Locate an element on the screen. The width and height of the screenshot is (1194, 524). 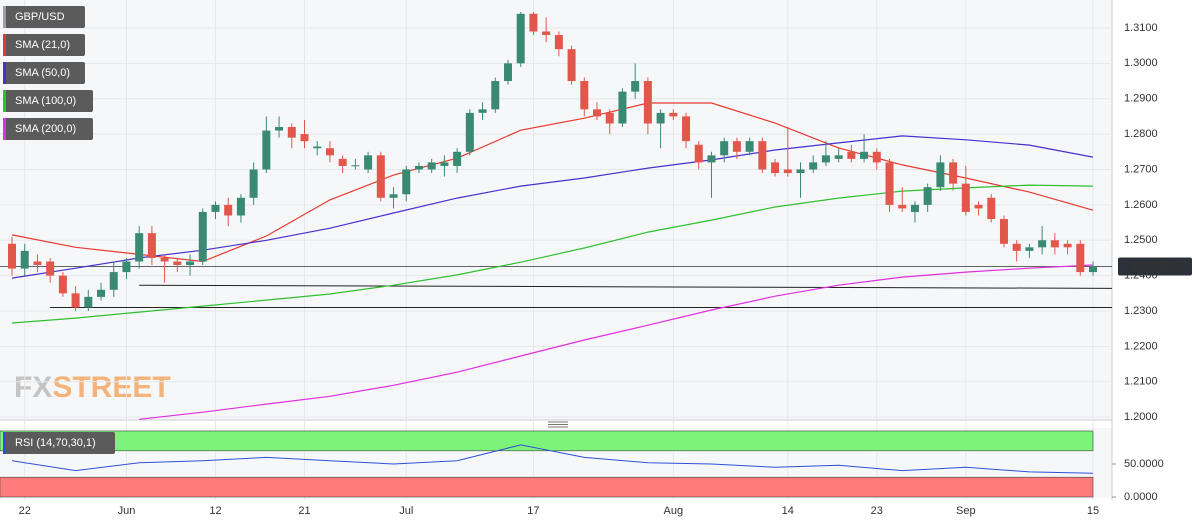
legend-label: SMA (21,0) is located at coordinates (42, 45).